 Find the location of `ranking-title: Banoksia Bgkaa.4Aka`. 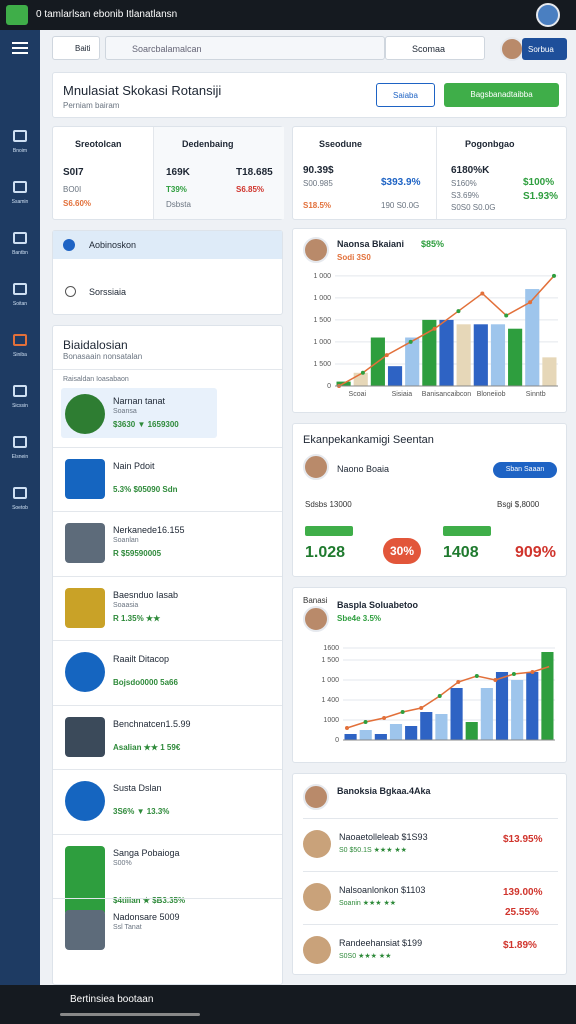

ranking-title: Banoksia Bgkaa.4Aka is located at coordinates (384, 791).